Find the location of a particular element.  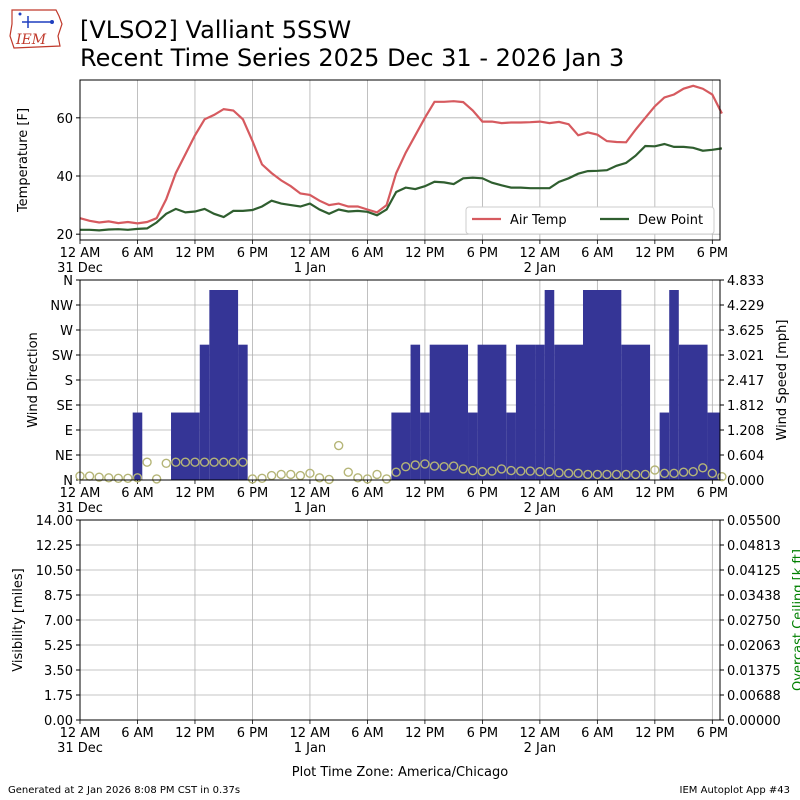

footer-app: IEM Autoplot App #43 is located at coordinates (734, 790).